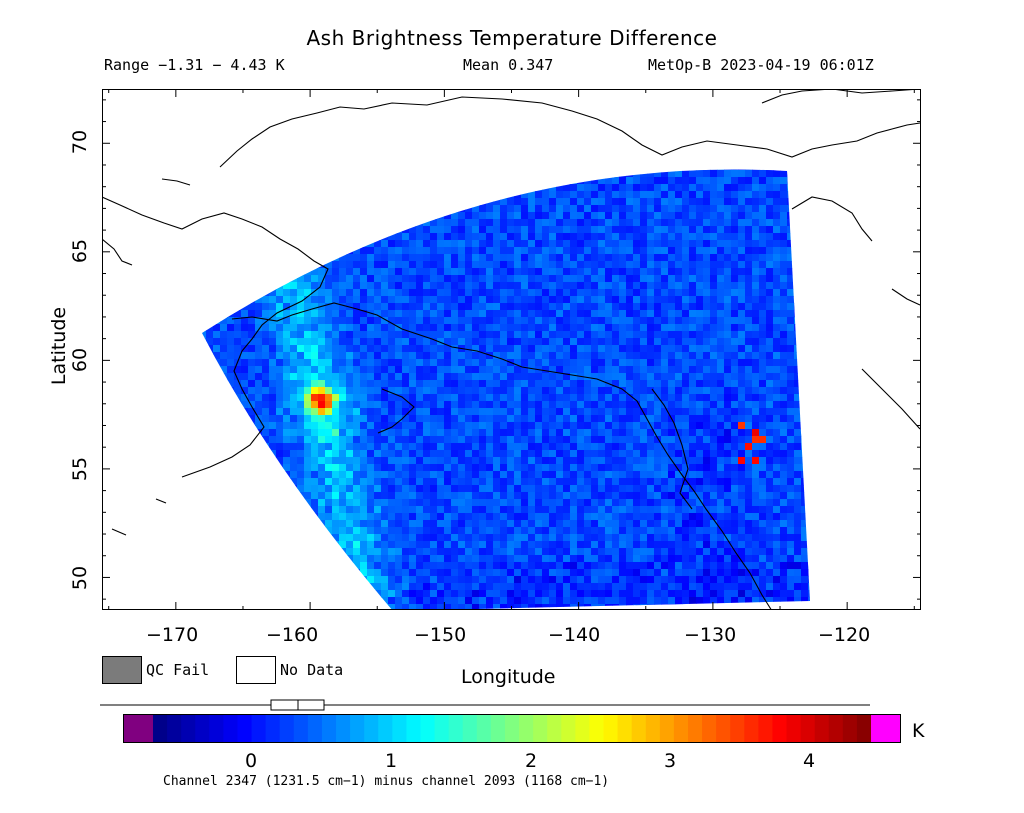 The image size is (1024, 813). Describe the element at coordinates (440, 635) in the screenshot. I see `x-tick-label: −150` at that location.